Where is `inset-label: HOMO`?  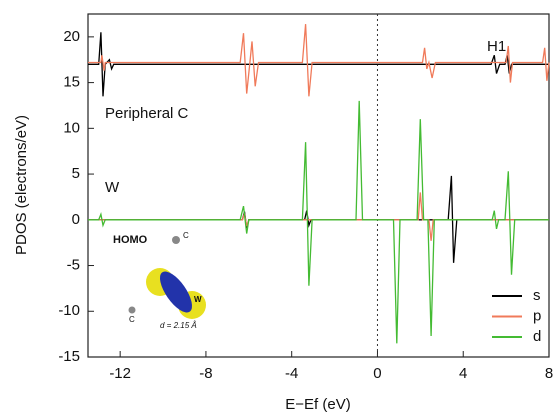
inset-label: HOMO is located at coordinates (130, 240).